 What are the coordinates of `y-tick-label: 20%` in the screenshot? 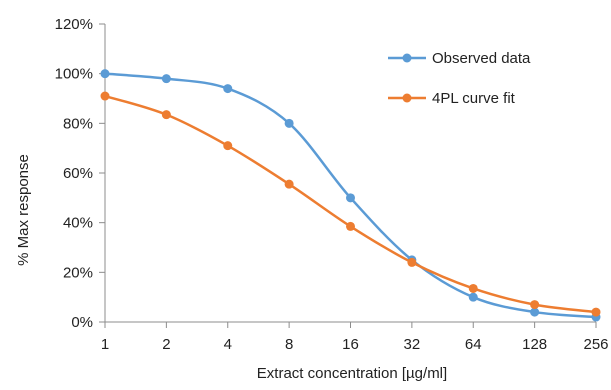 It's located at (78, 272).